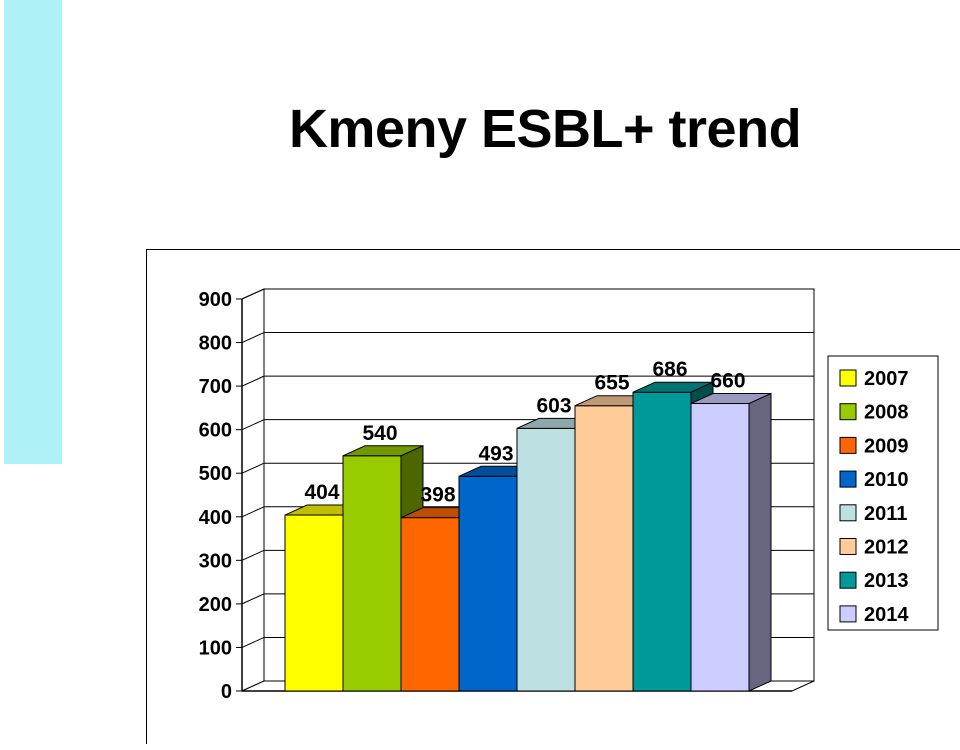 Image resolution: width=960 pixels, height=750 pixels. Describe the element at coordinates (848, 445) in the screenshot. I see `legend-swatch-2009` at that location.